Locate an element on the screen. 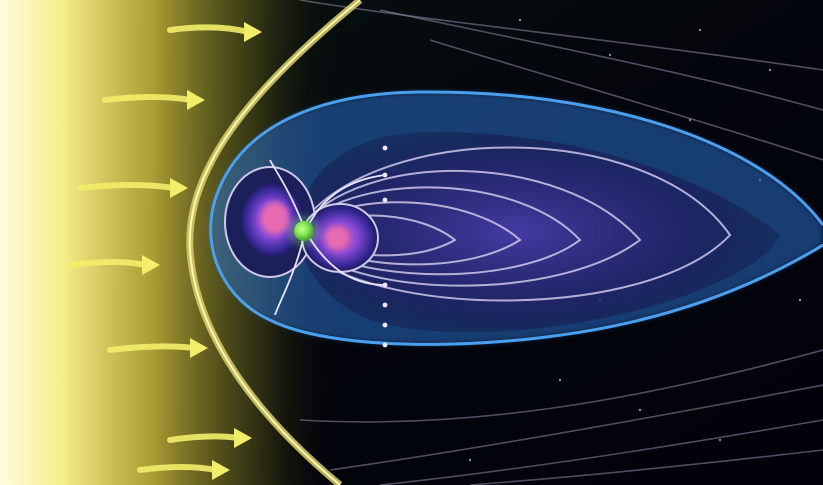 This screenshot has width=823, height=485. sun-core is located at coordinates (60, 242).